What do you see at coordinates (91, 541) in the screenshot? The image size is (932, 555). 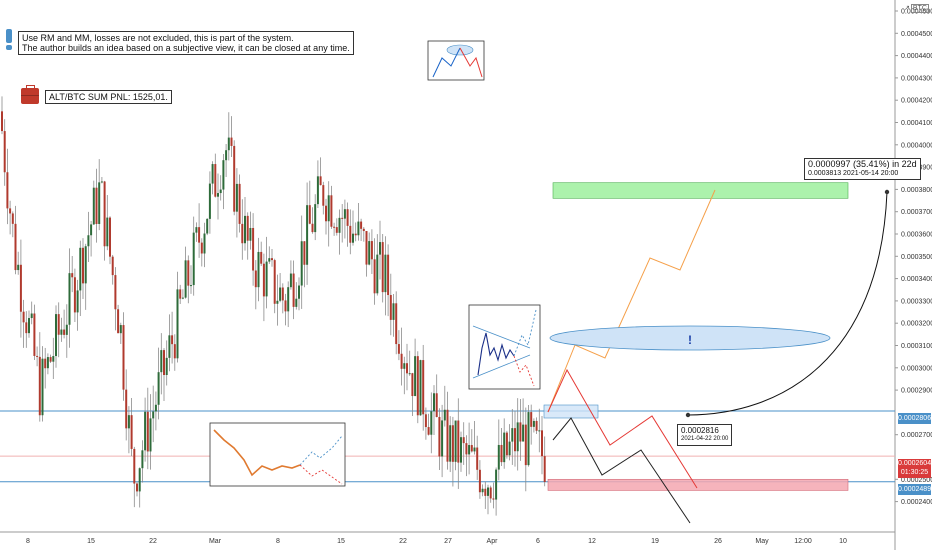 I see `time-tick-label: 15` at bounding box center [91, 541].